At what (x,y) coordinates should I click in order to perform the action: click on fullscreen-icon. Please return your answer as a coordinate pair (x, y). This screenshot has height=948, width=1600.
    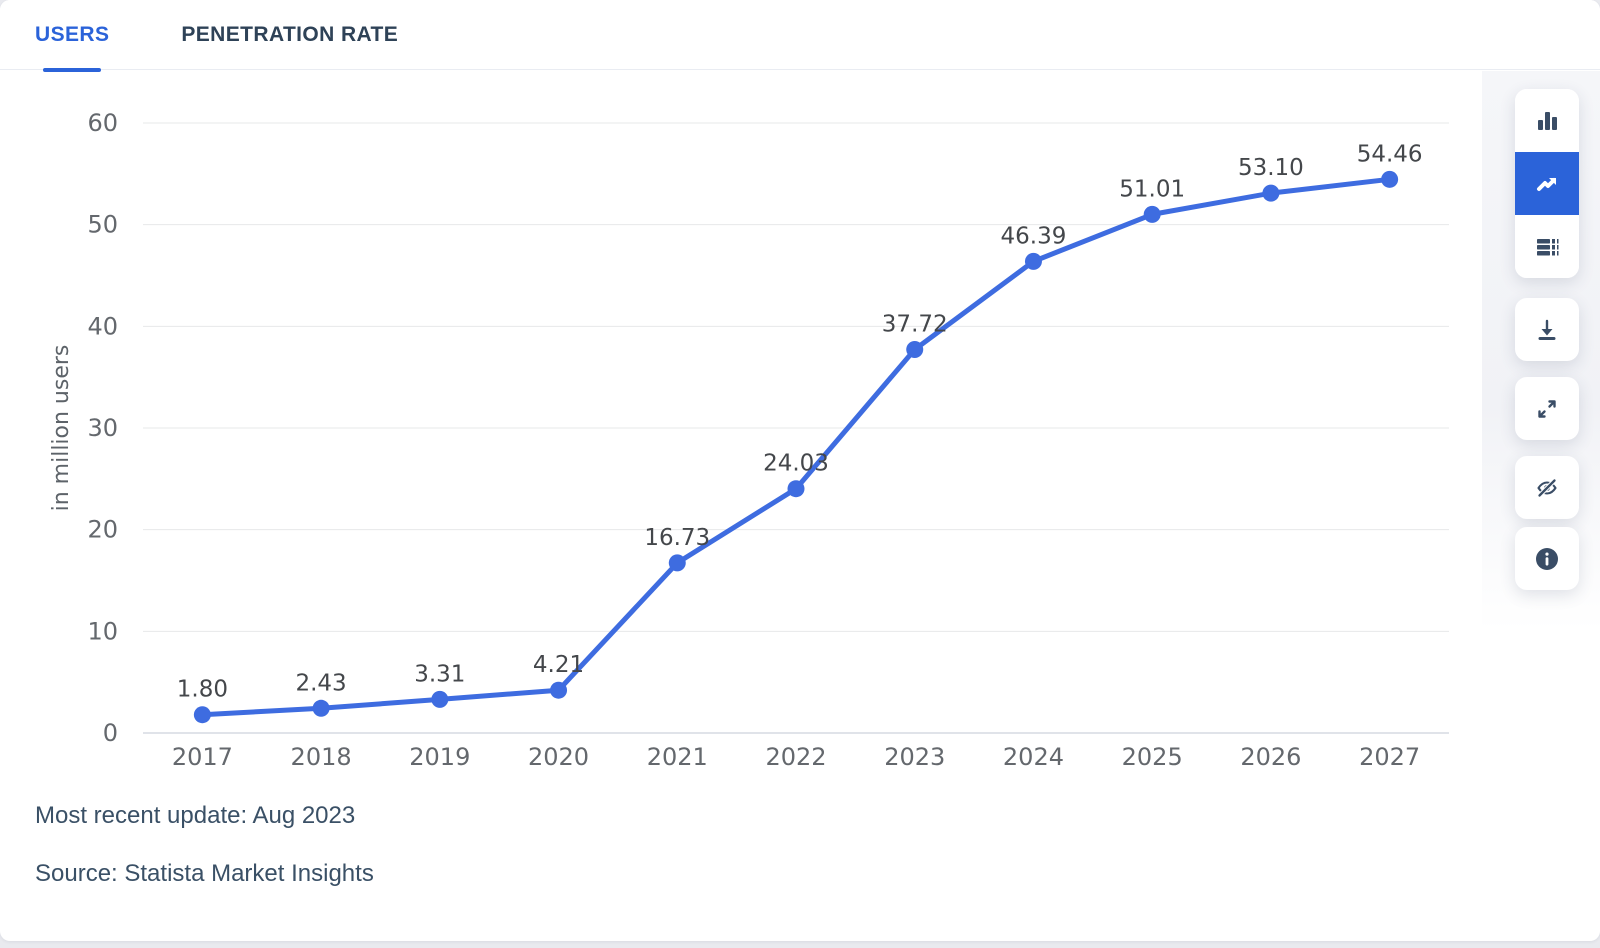
    Looking at the image, I should click on (1547, 408).